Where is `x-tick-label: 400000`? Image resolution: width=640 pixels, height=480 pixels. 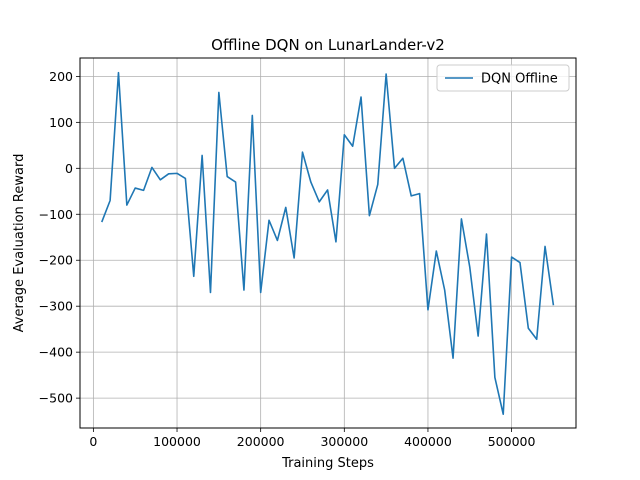
x-tick-label: 400000 is located at coordinates (428, 441).